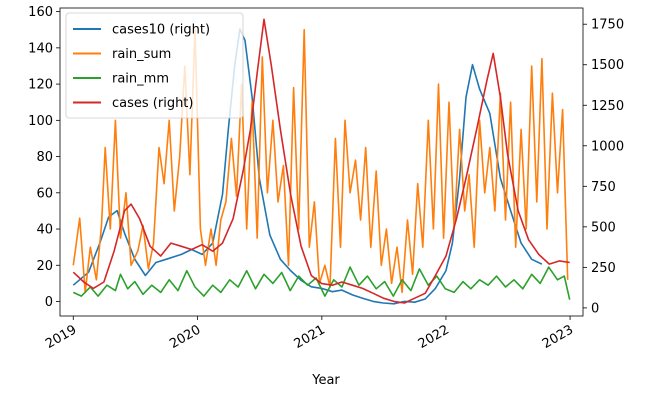 The height and width of the screenshot is (408, 670). Describe the element at coordinates (40, 85) in the screenshot. I see `left-tick-label: 120` at that location.